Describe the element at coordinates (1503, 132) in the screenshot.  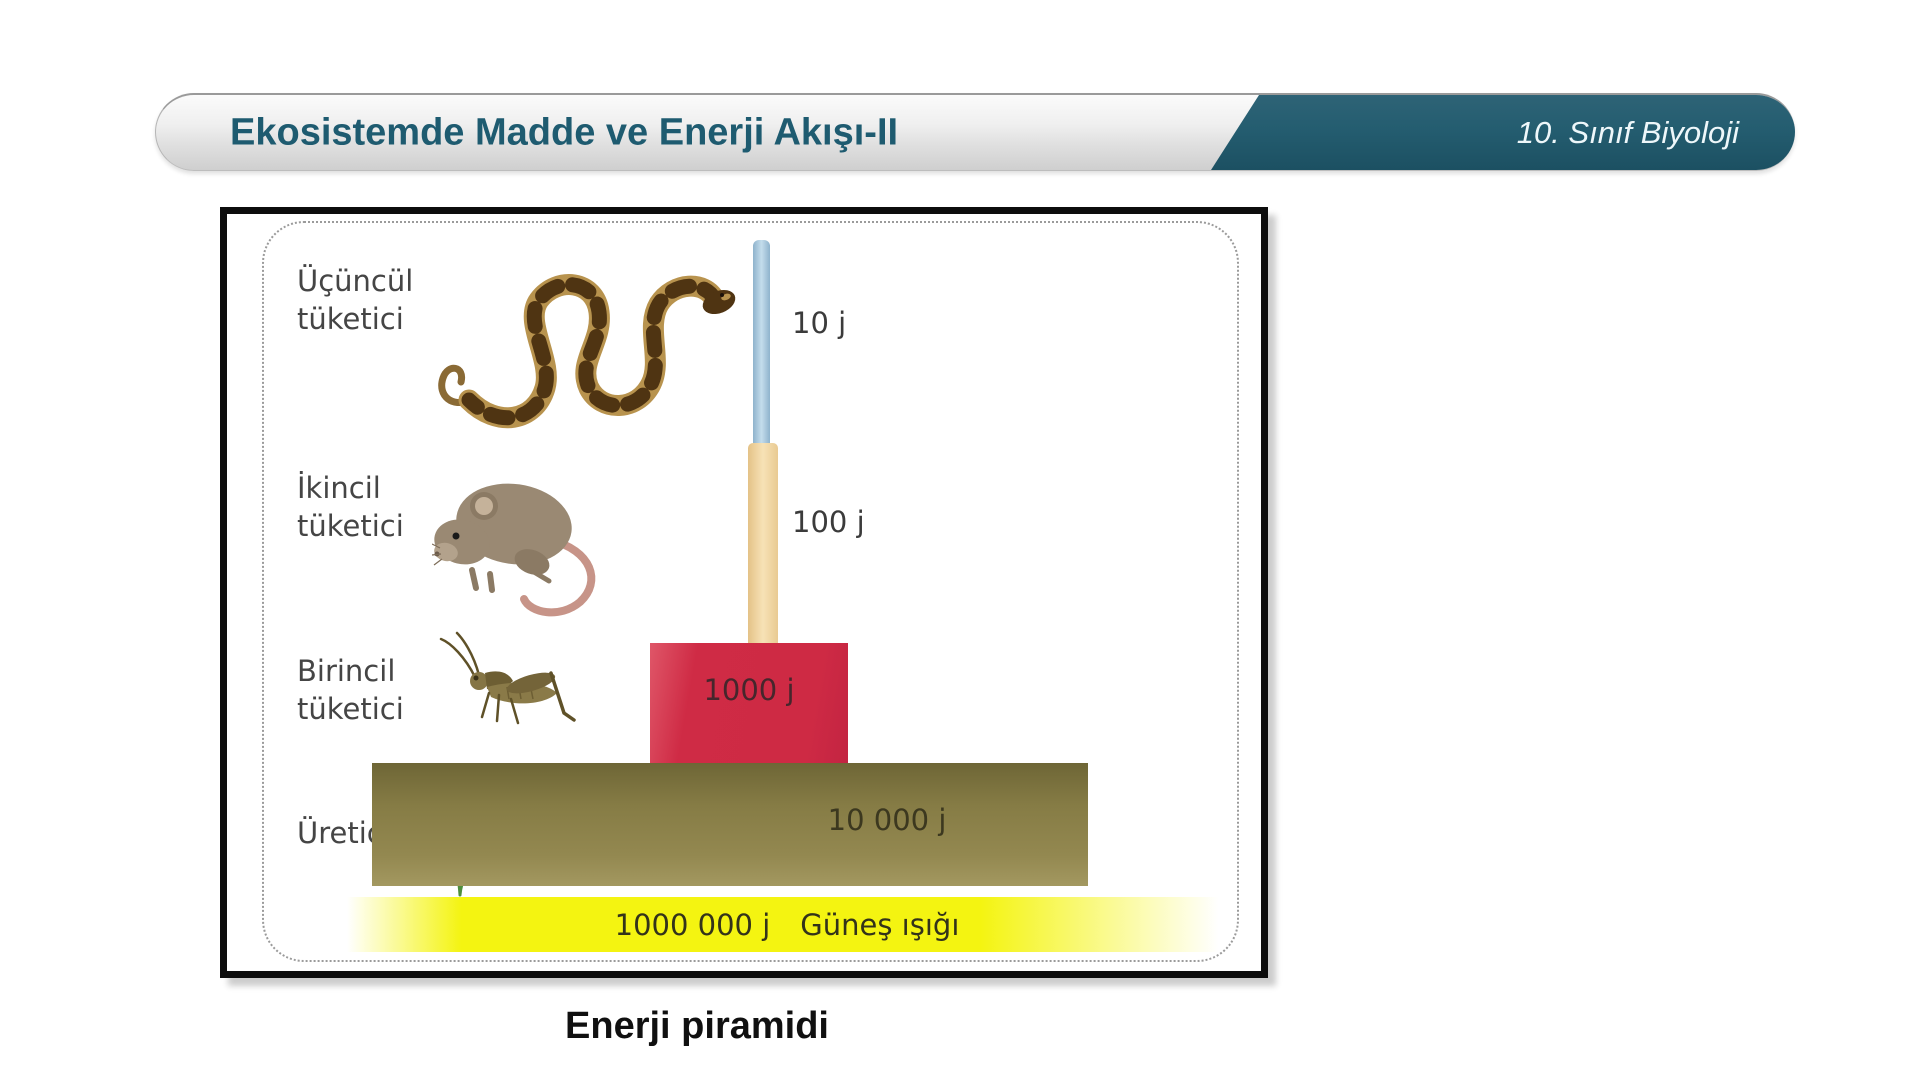
I see `header-teal-band` at that location.